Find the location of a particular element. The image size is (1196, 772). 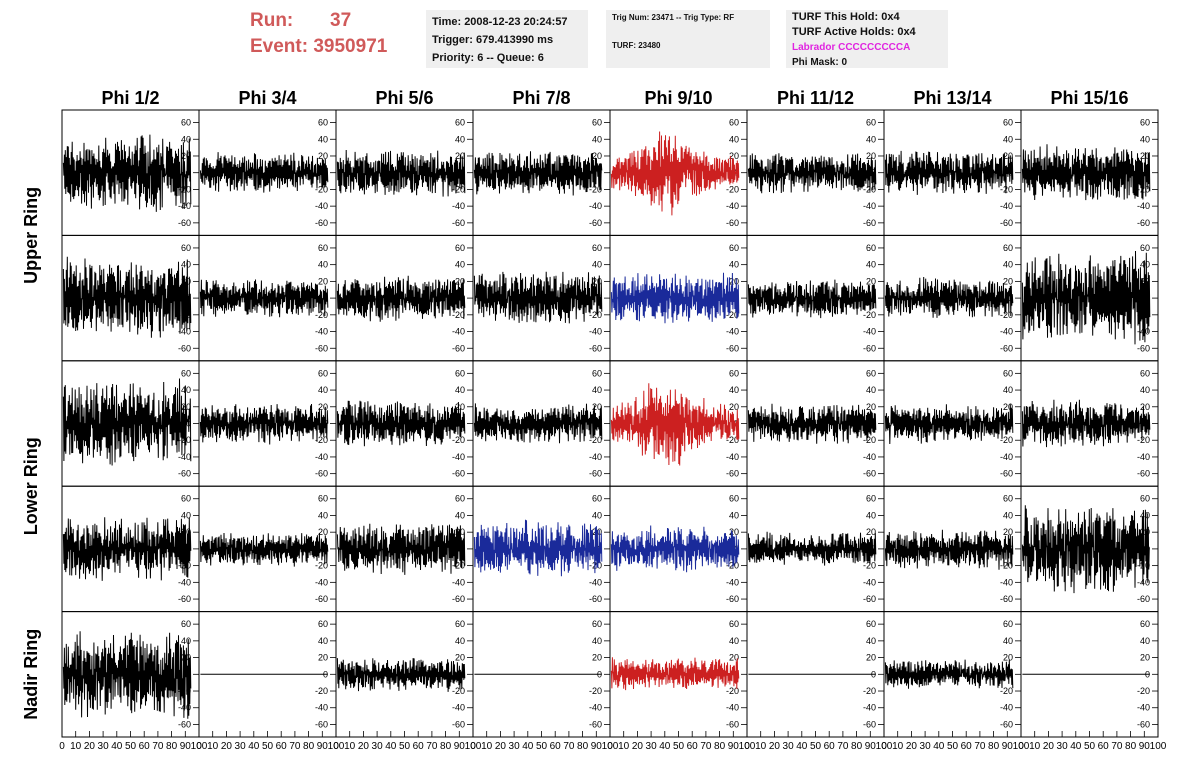

labrador-text: Labrador CCCCCCCCCA is located at coordinates (851, 47).